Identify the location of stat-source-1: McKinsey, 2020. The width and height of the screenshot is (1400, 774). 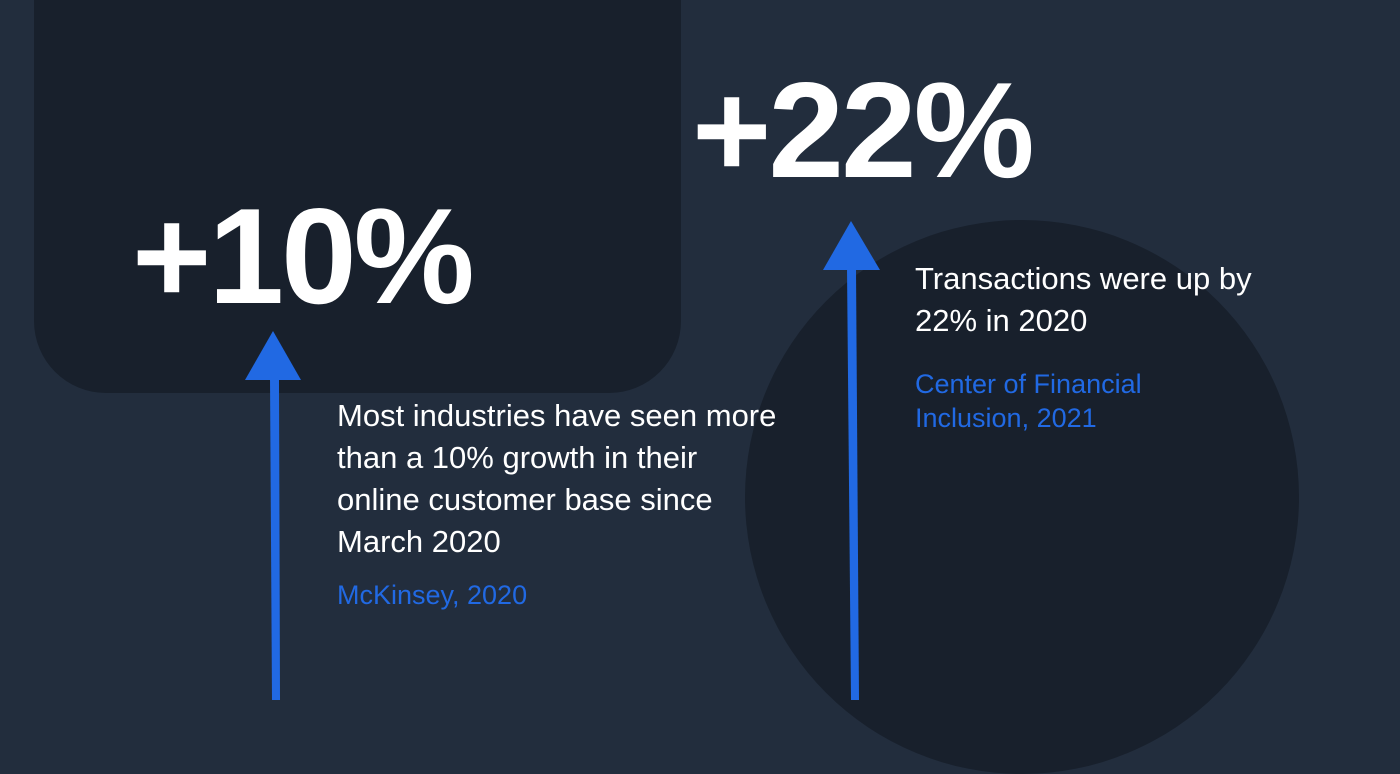
(432, 595).